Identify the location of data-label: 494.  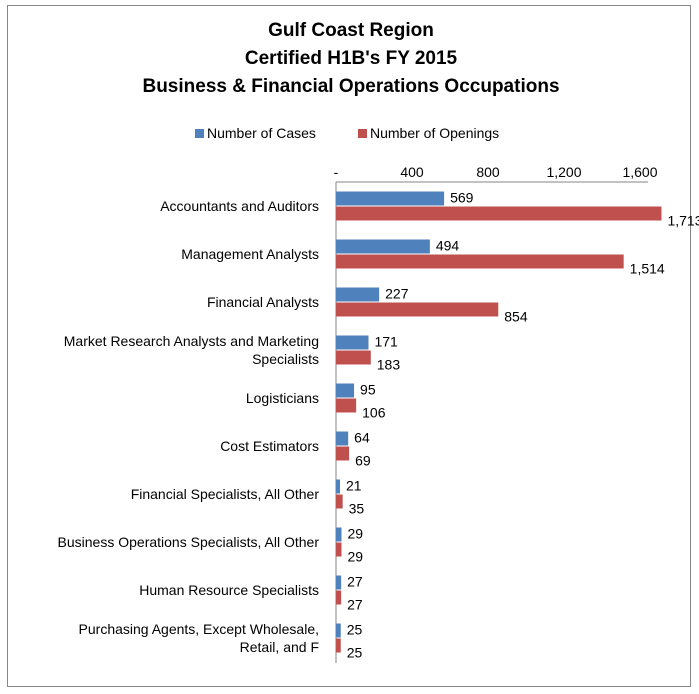
(448, 246).